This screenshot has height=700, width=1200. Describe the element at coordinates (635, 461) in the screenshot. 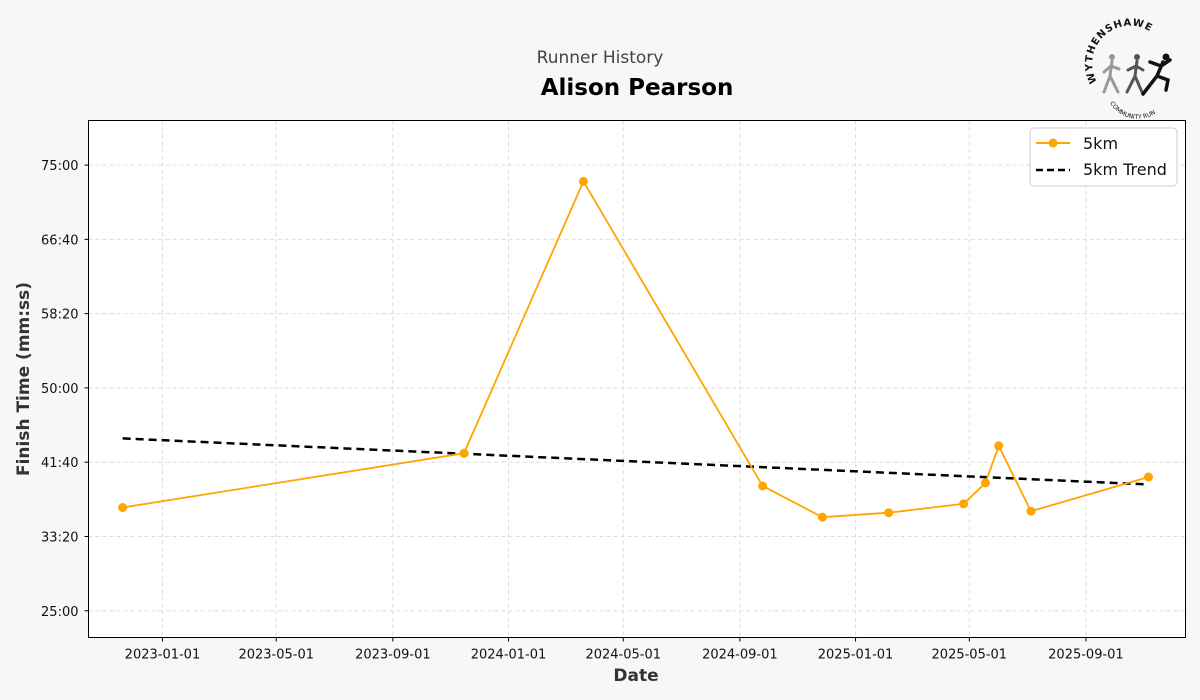

I see `trend-line` at that location.